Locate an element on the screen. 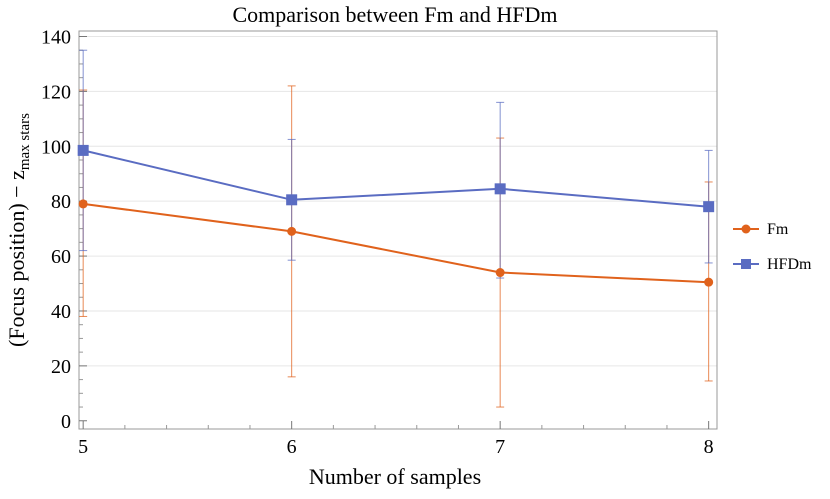 This screenshot has width=830, height=499. y-tick-label: 0 is located at coordinates (66, 422).